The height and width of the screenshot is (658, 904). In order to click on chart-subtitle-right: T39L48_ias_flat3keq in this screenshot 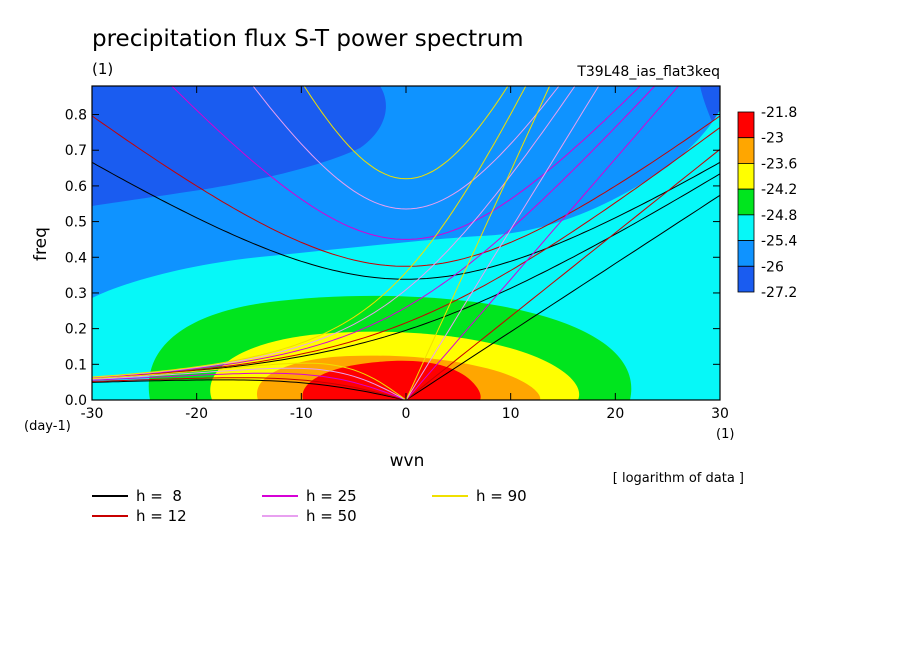, I will do `click(648, 72)`.